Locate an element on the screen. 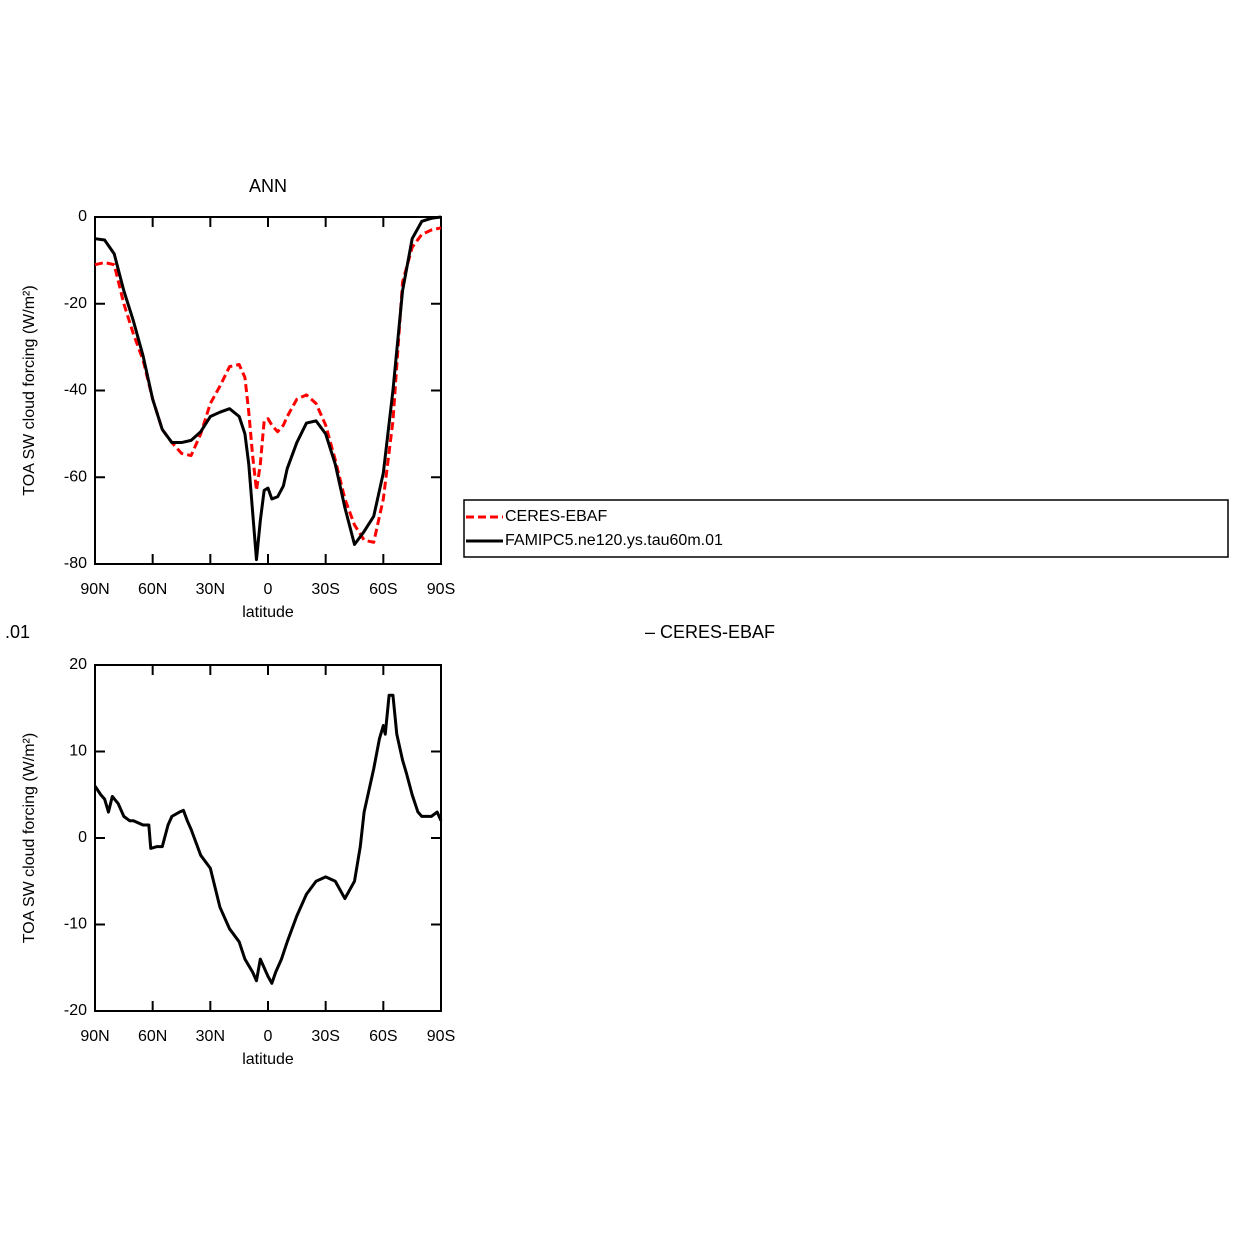 Image resolution: width=1247 pixels, height=1247 pixels. y-tick-label: -40 is located at coordinates (75, 390).